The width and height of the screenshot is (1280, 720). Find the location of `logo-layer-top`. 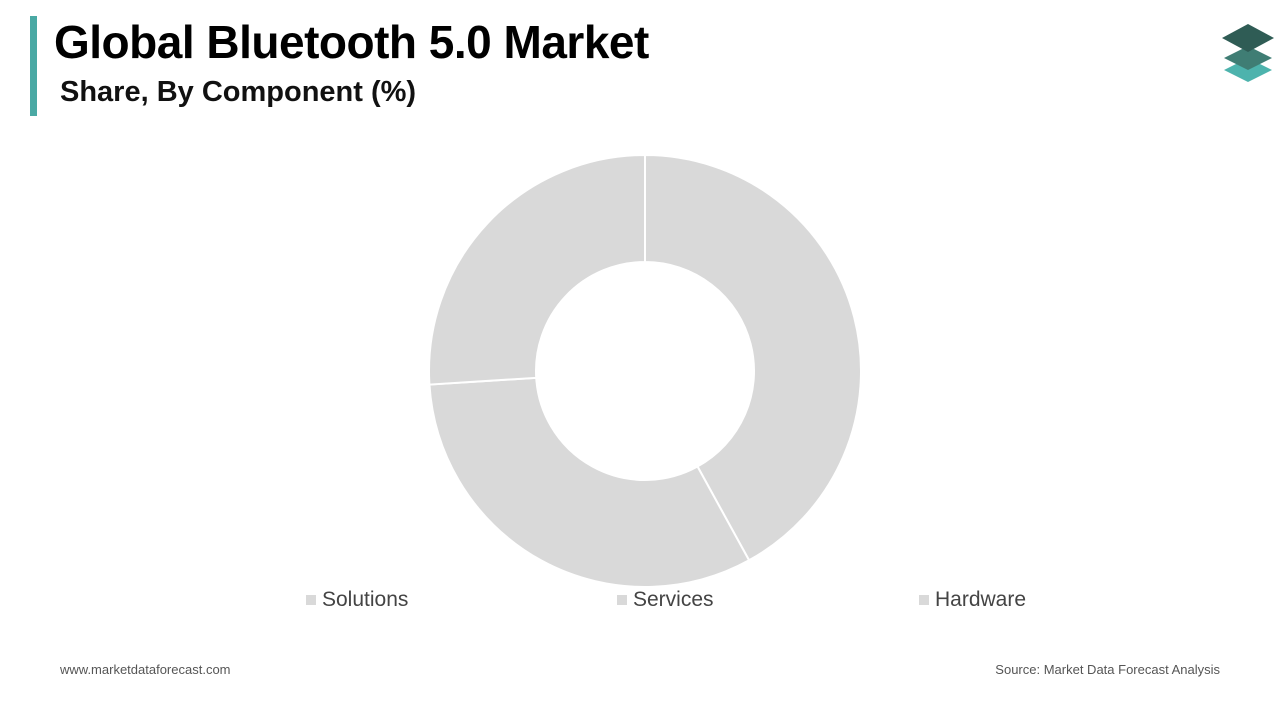

logo-layer-top is located at coordinates (1248, 38).